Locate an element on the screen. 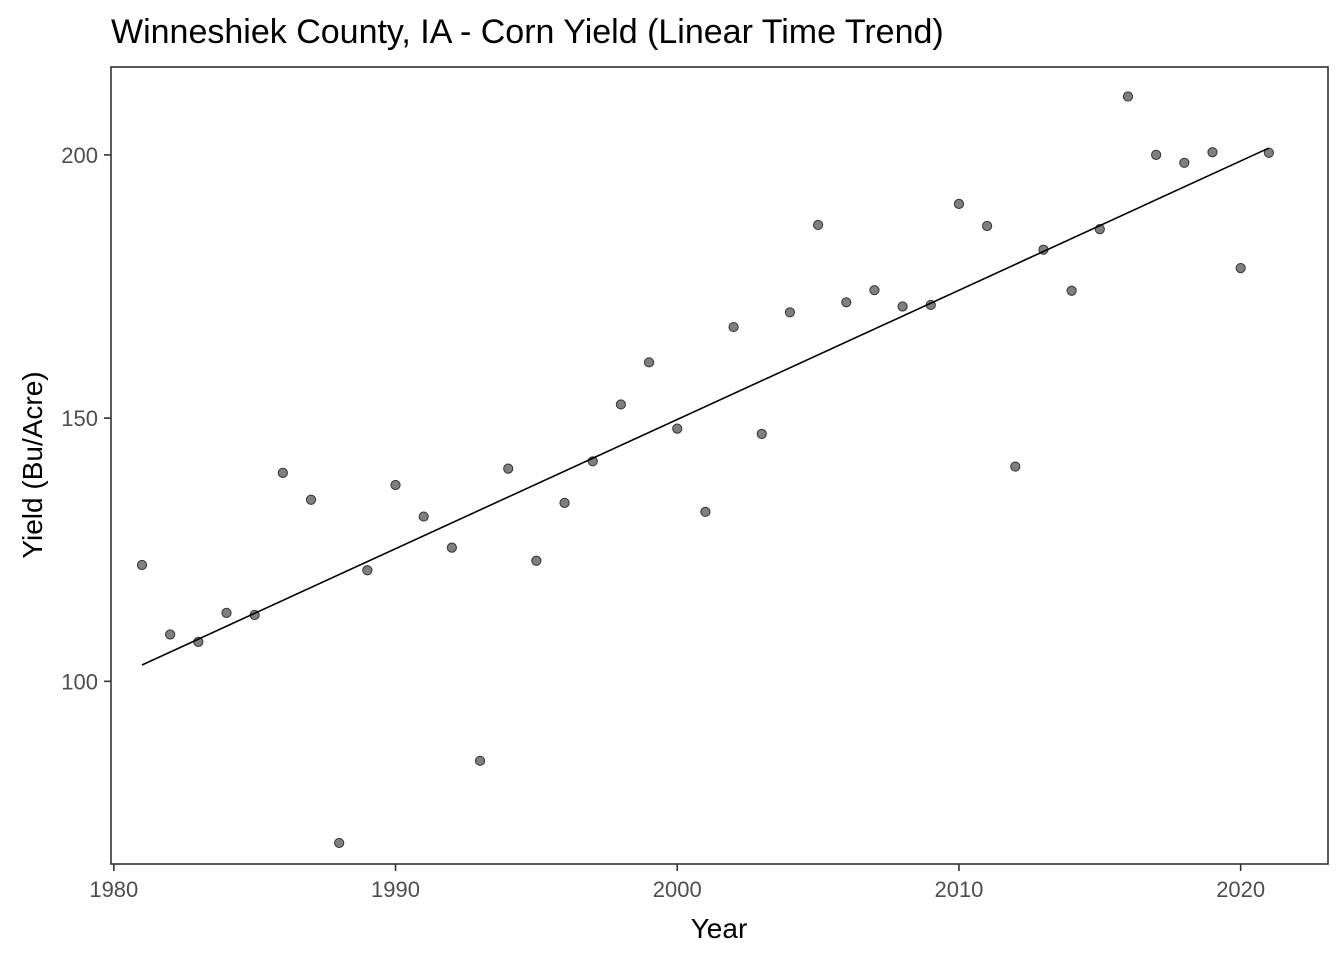  x-tick-label: 1980 is located at coordinates (113, 889).